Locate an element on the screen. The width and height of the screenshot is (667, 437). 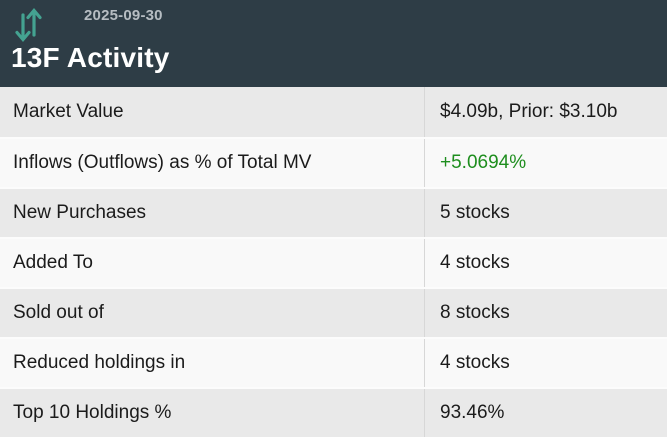
row-value: 5 stocks is located at coordinates (475, 212).